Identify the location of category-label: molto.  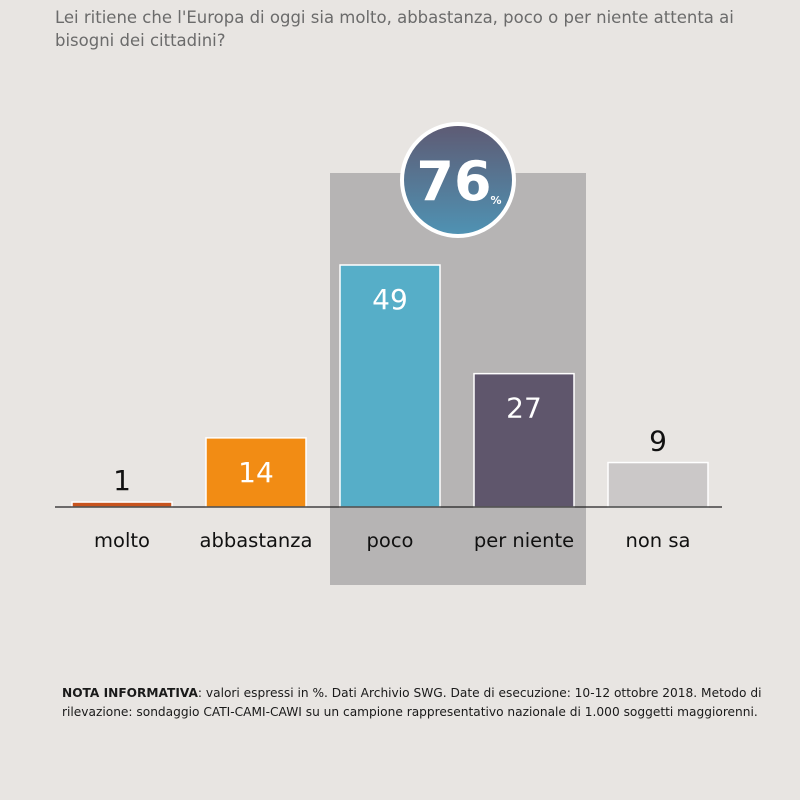
(122, 540).